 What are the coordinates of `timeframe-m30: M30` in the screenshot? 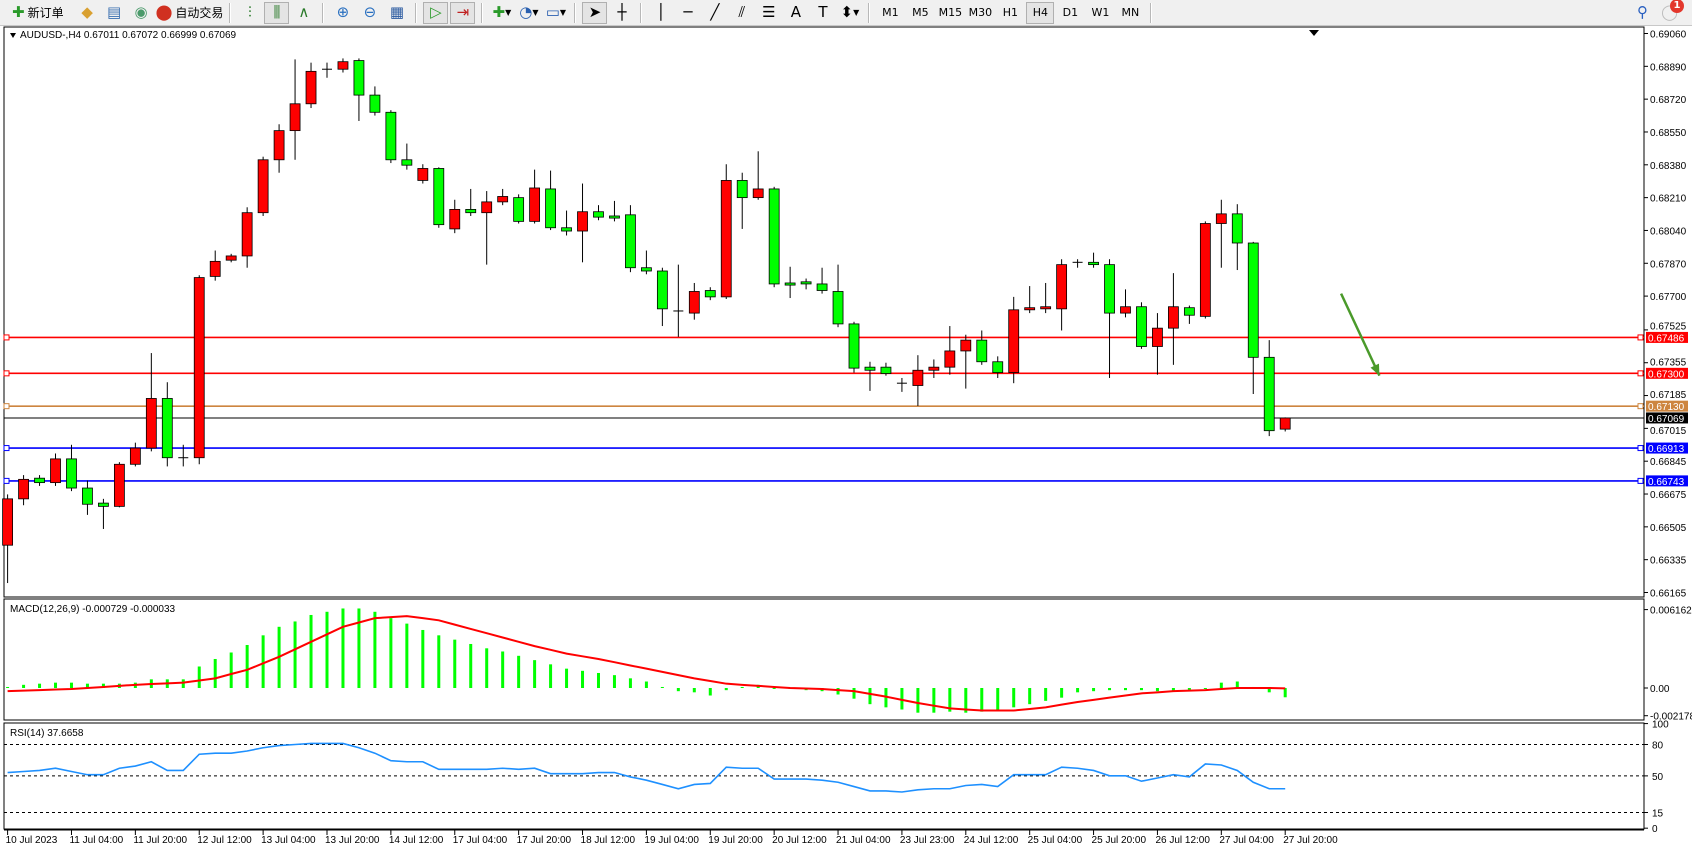 It's located at (980, 12).